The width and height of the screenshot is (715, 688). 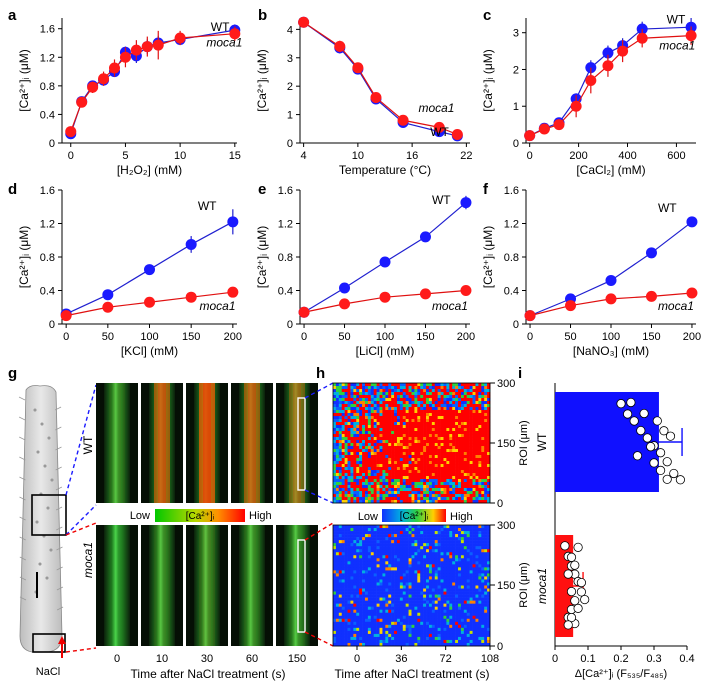 What do you see at coordinates (42, 424) in the screenshot?
I see `root-hair-base` at bounding box center [42, 424].